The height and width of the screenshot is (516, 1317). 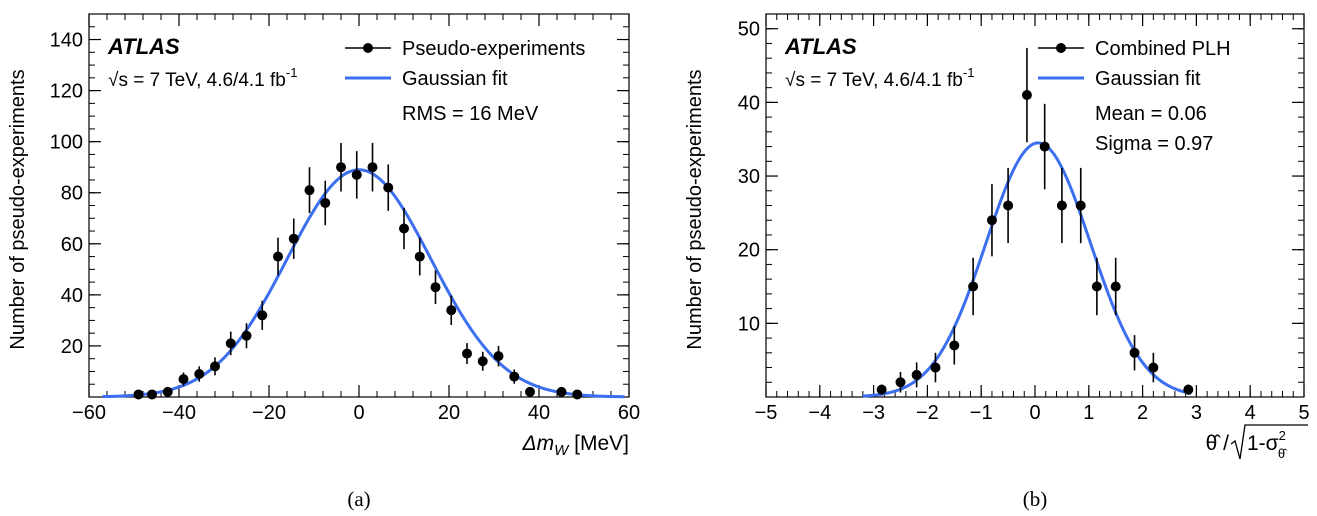 What do you see at coordinates (1163, 49) in the screenshot?
I see `legend-label: Combined PLH` at bounding box center [1163, 49].